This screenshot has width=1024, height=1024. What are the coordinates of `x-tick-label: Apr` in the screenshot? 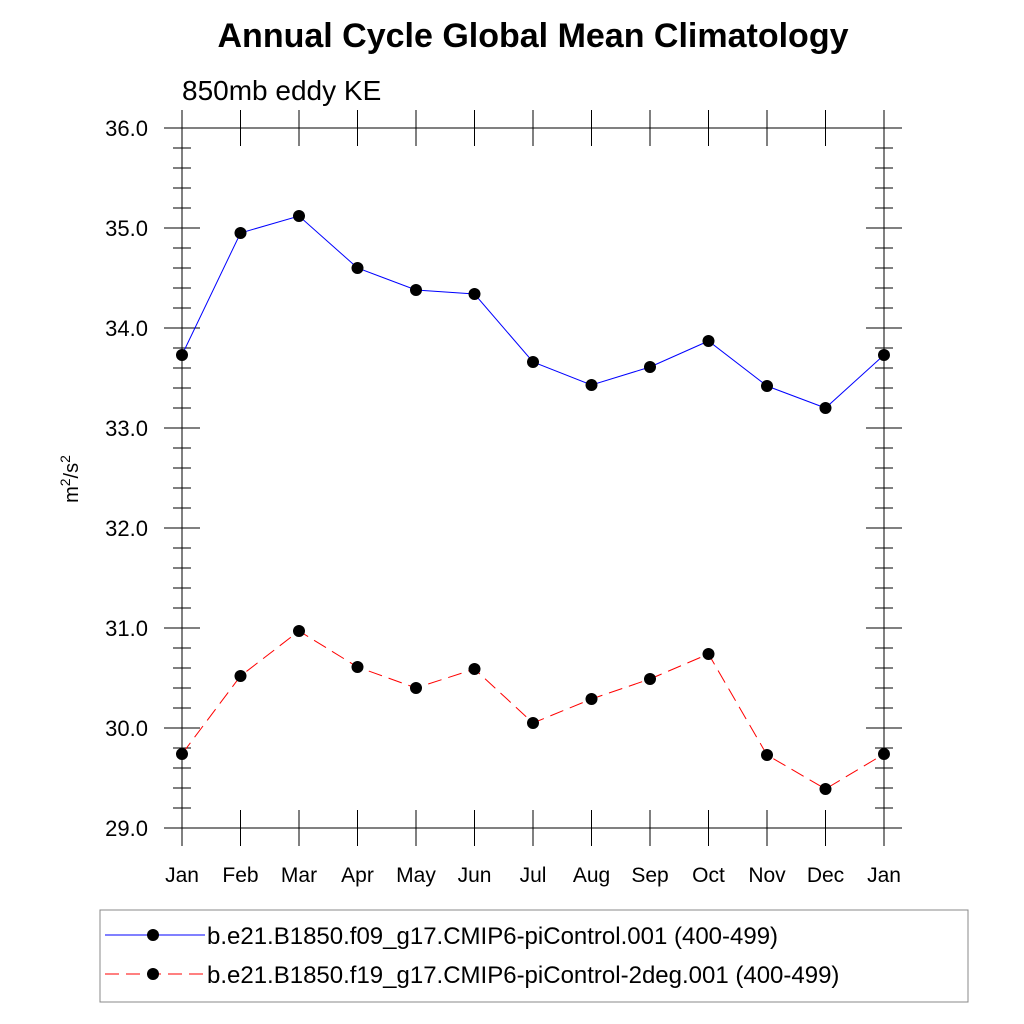 It's located at (357, 875).